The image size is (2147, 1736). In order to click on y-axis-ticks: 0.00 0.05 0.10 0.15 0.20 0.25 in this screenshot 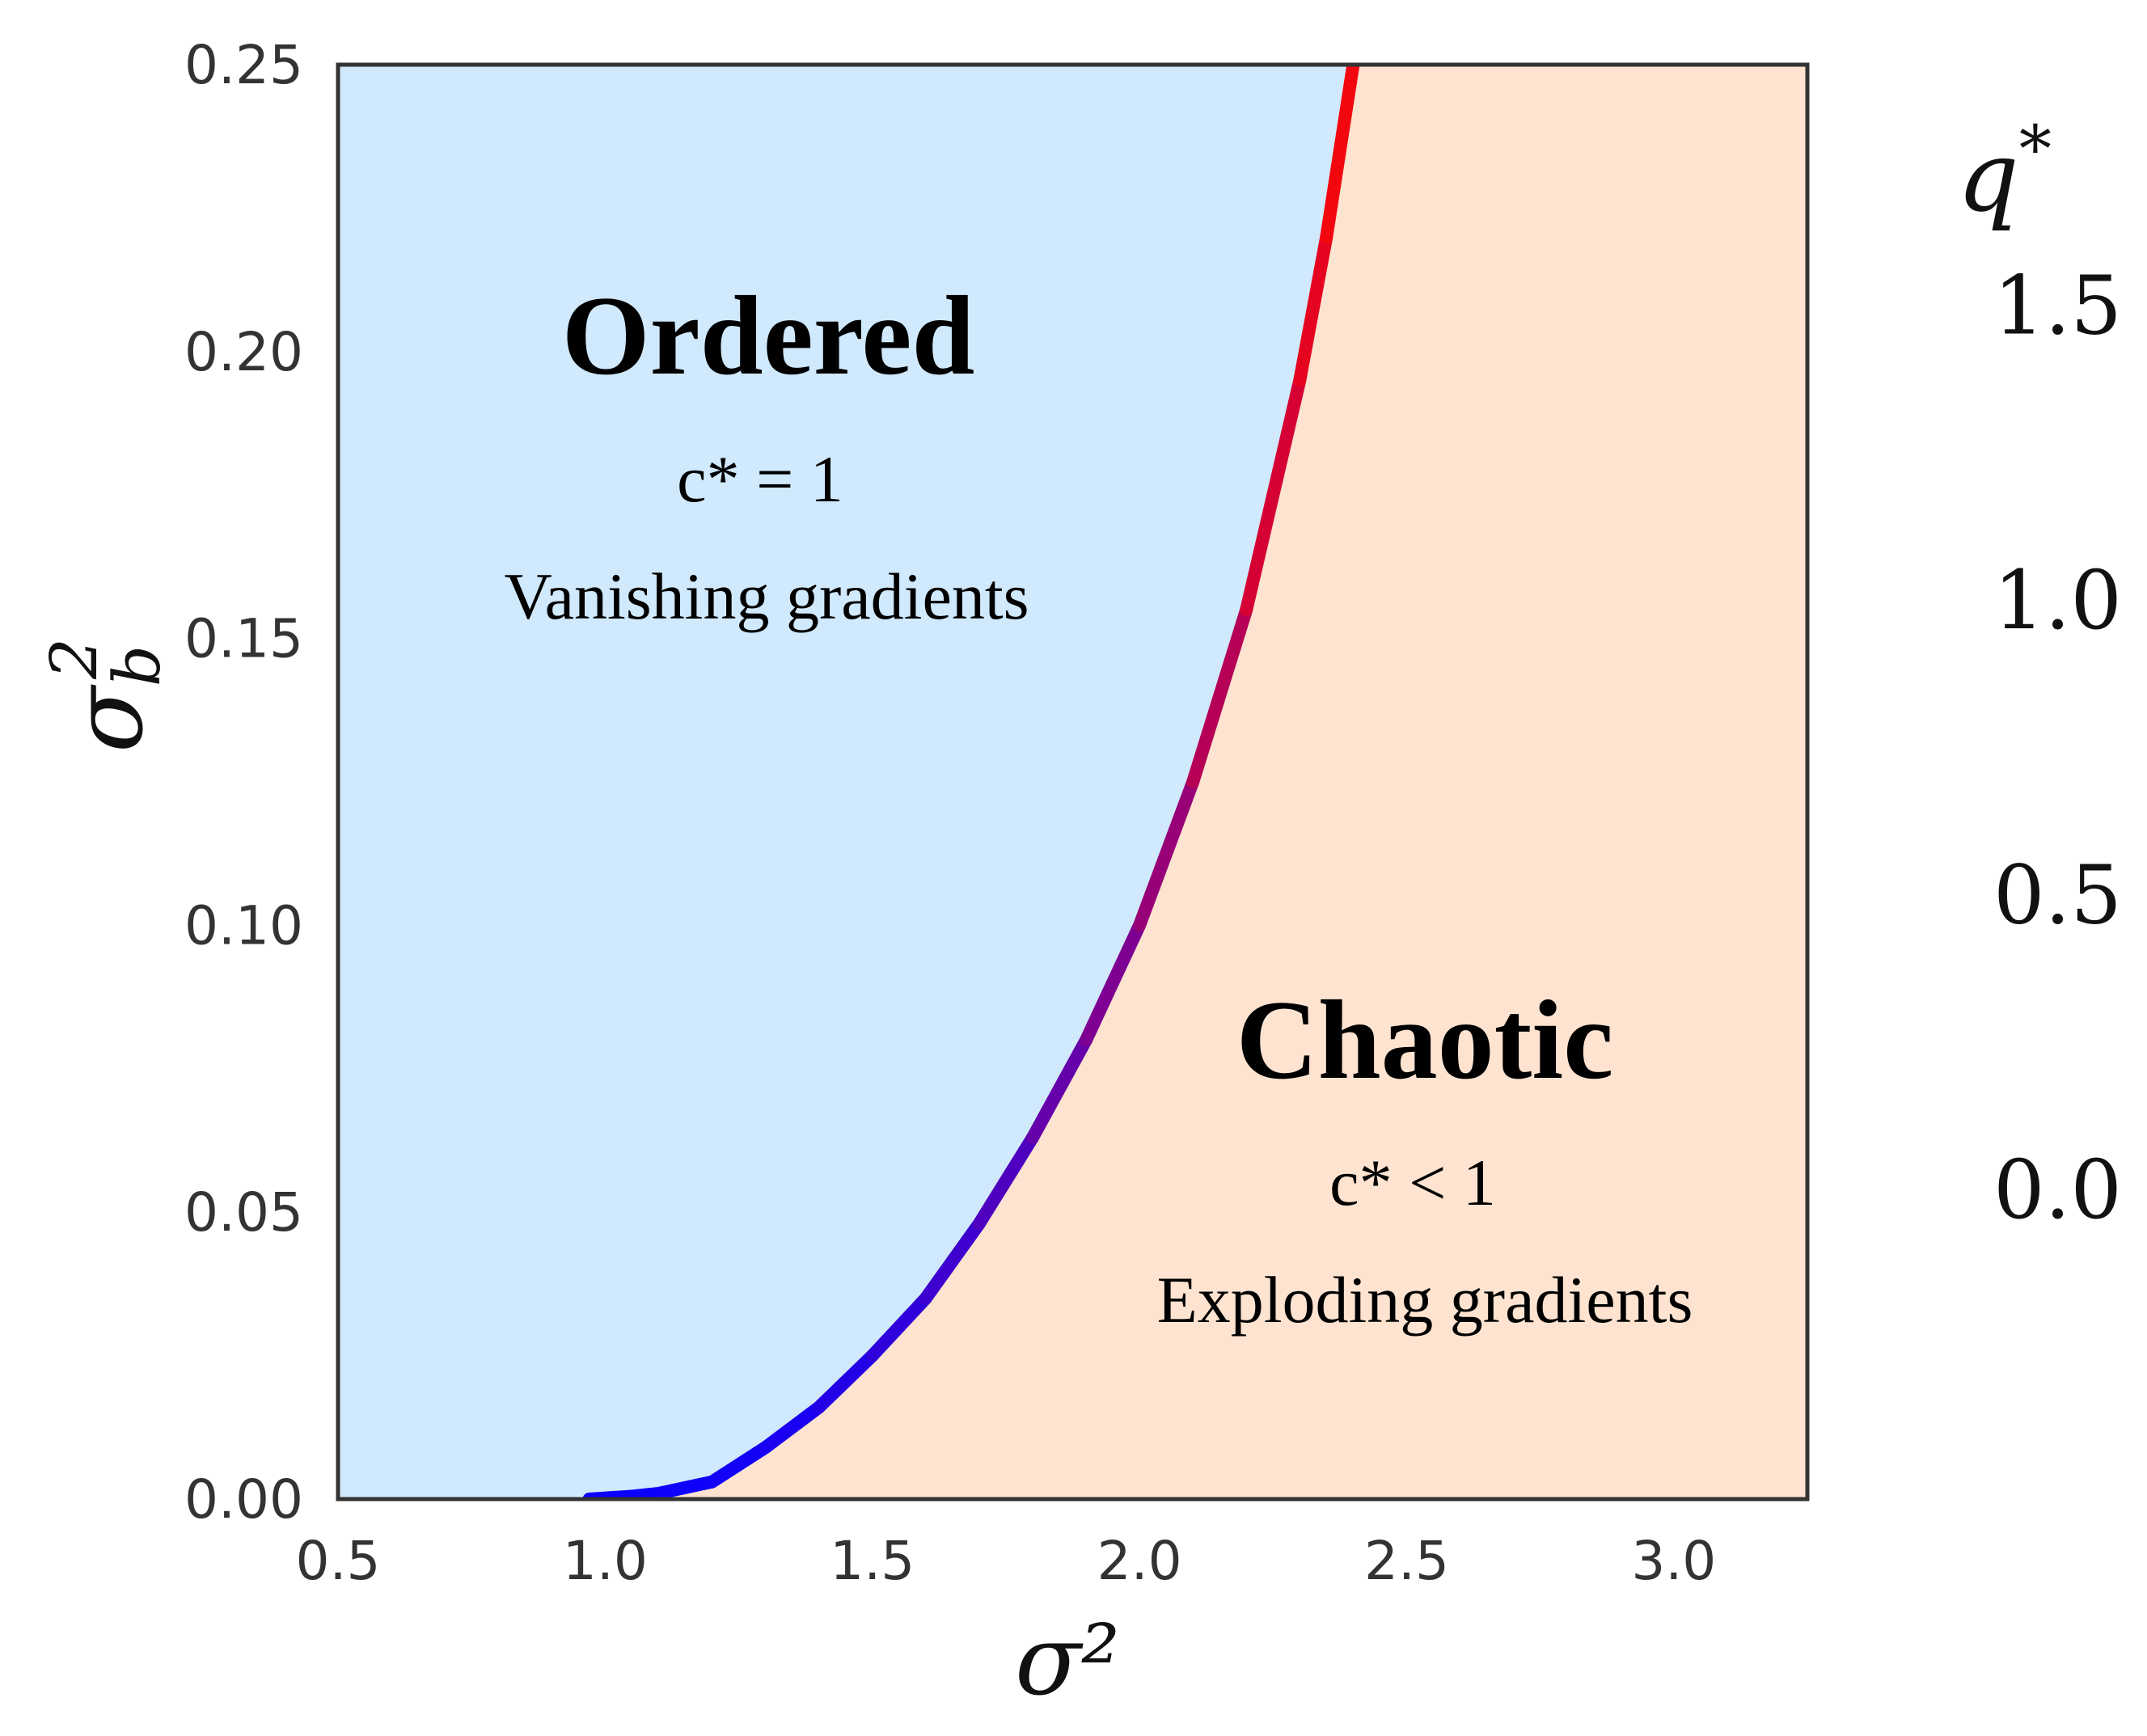, I will do `click(244, 782)`.